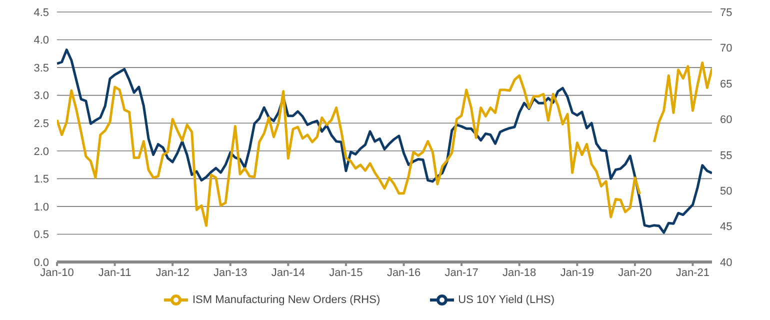 The image size is (770, 320). Describe the element at coordinates (41, 40) in the screenshot. I see `y-tick-label: 4.0` at that location.